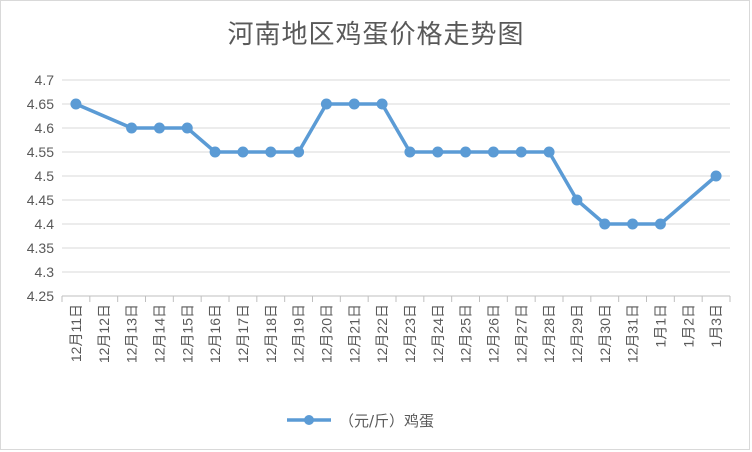  I want to click on x-tick-label: 12月23日, so click(410, 333).